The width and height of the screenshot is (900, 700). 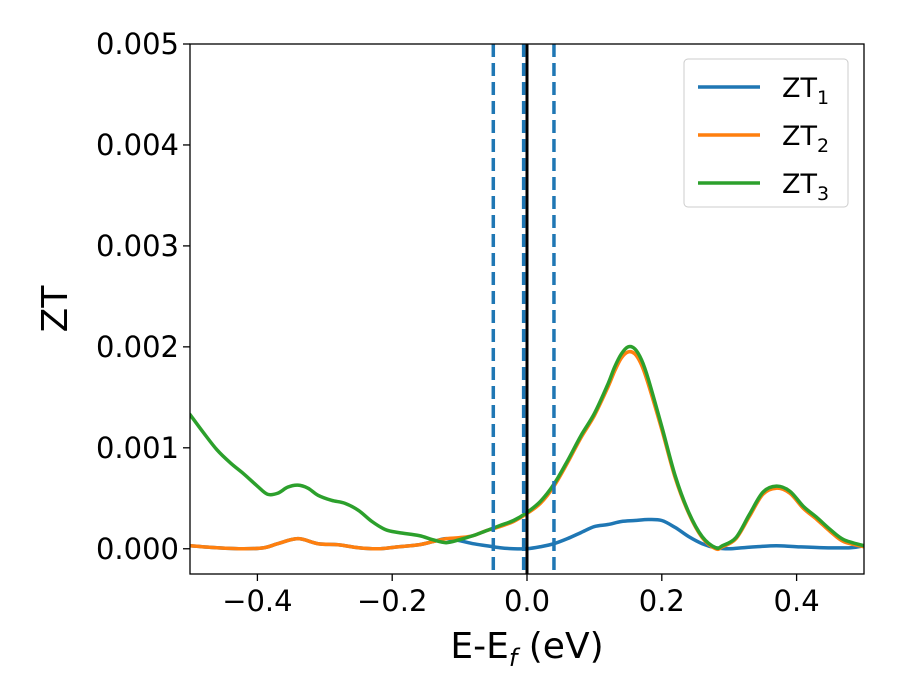 What do you see at coordinates (143, 296) in the screenshot?
I see `y-axis-ticks: 0.000 0.001 0.002 0.003 0.004 0.005` at bounding box center [143, 296].